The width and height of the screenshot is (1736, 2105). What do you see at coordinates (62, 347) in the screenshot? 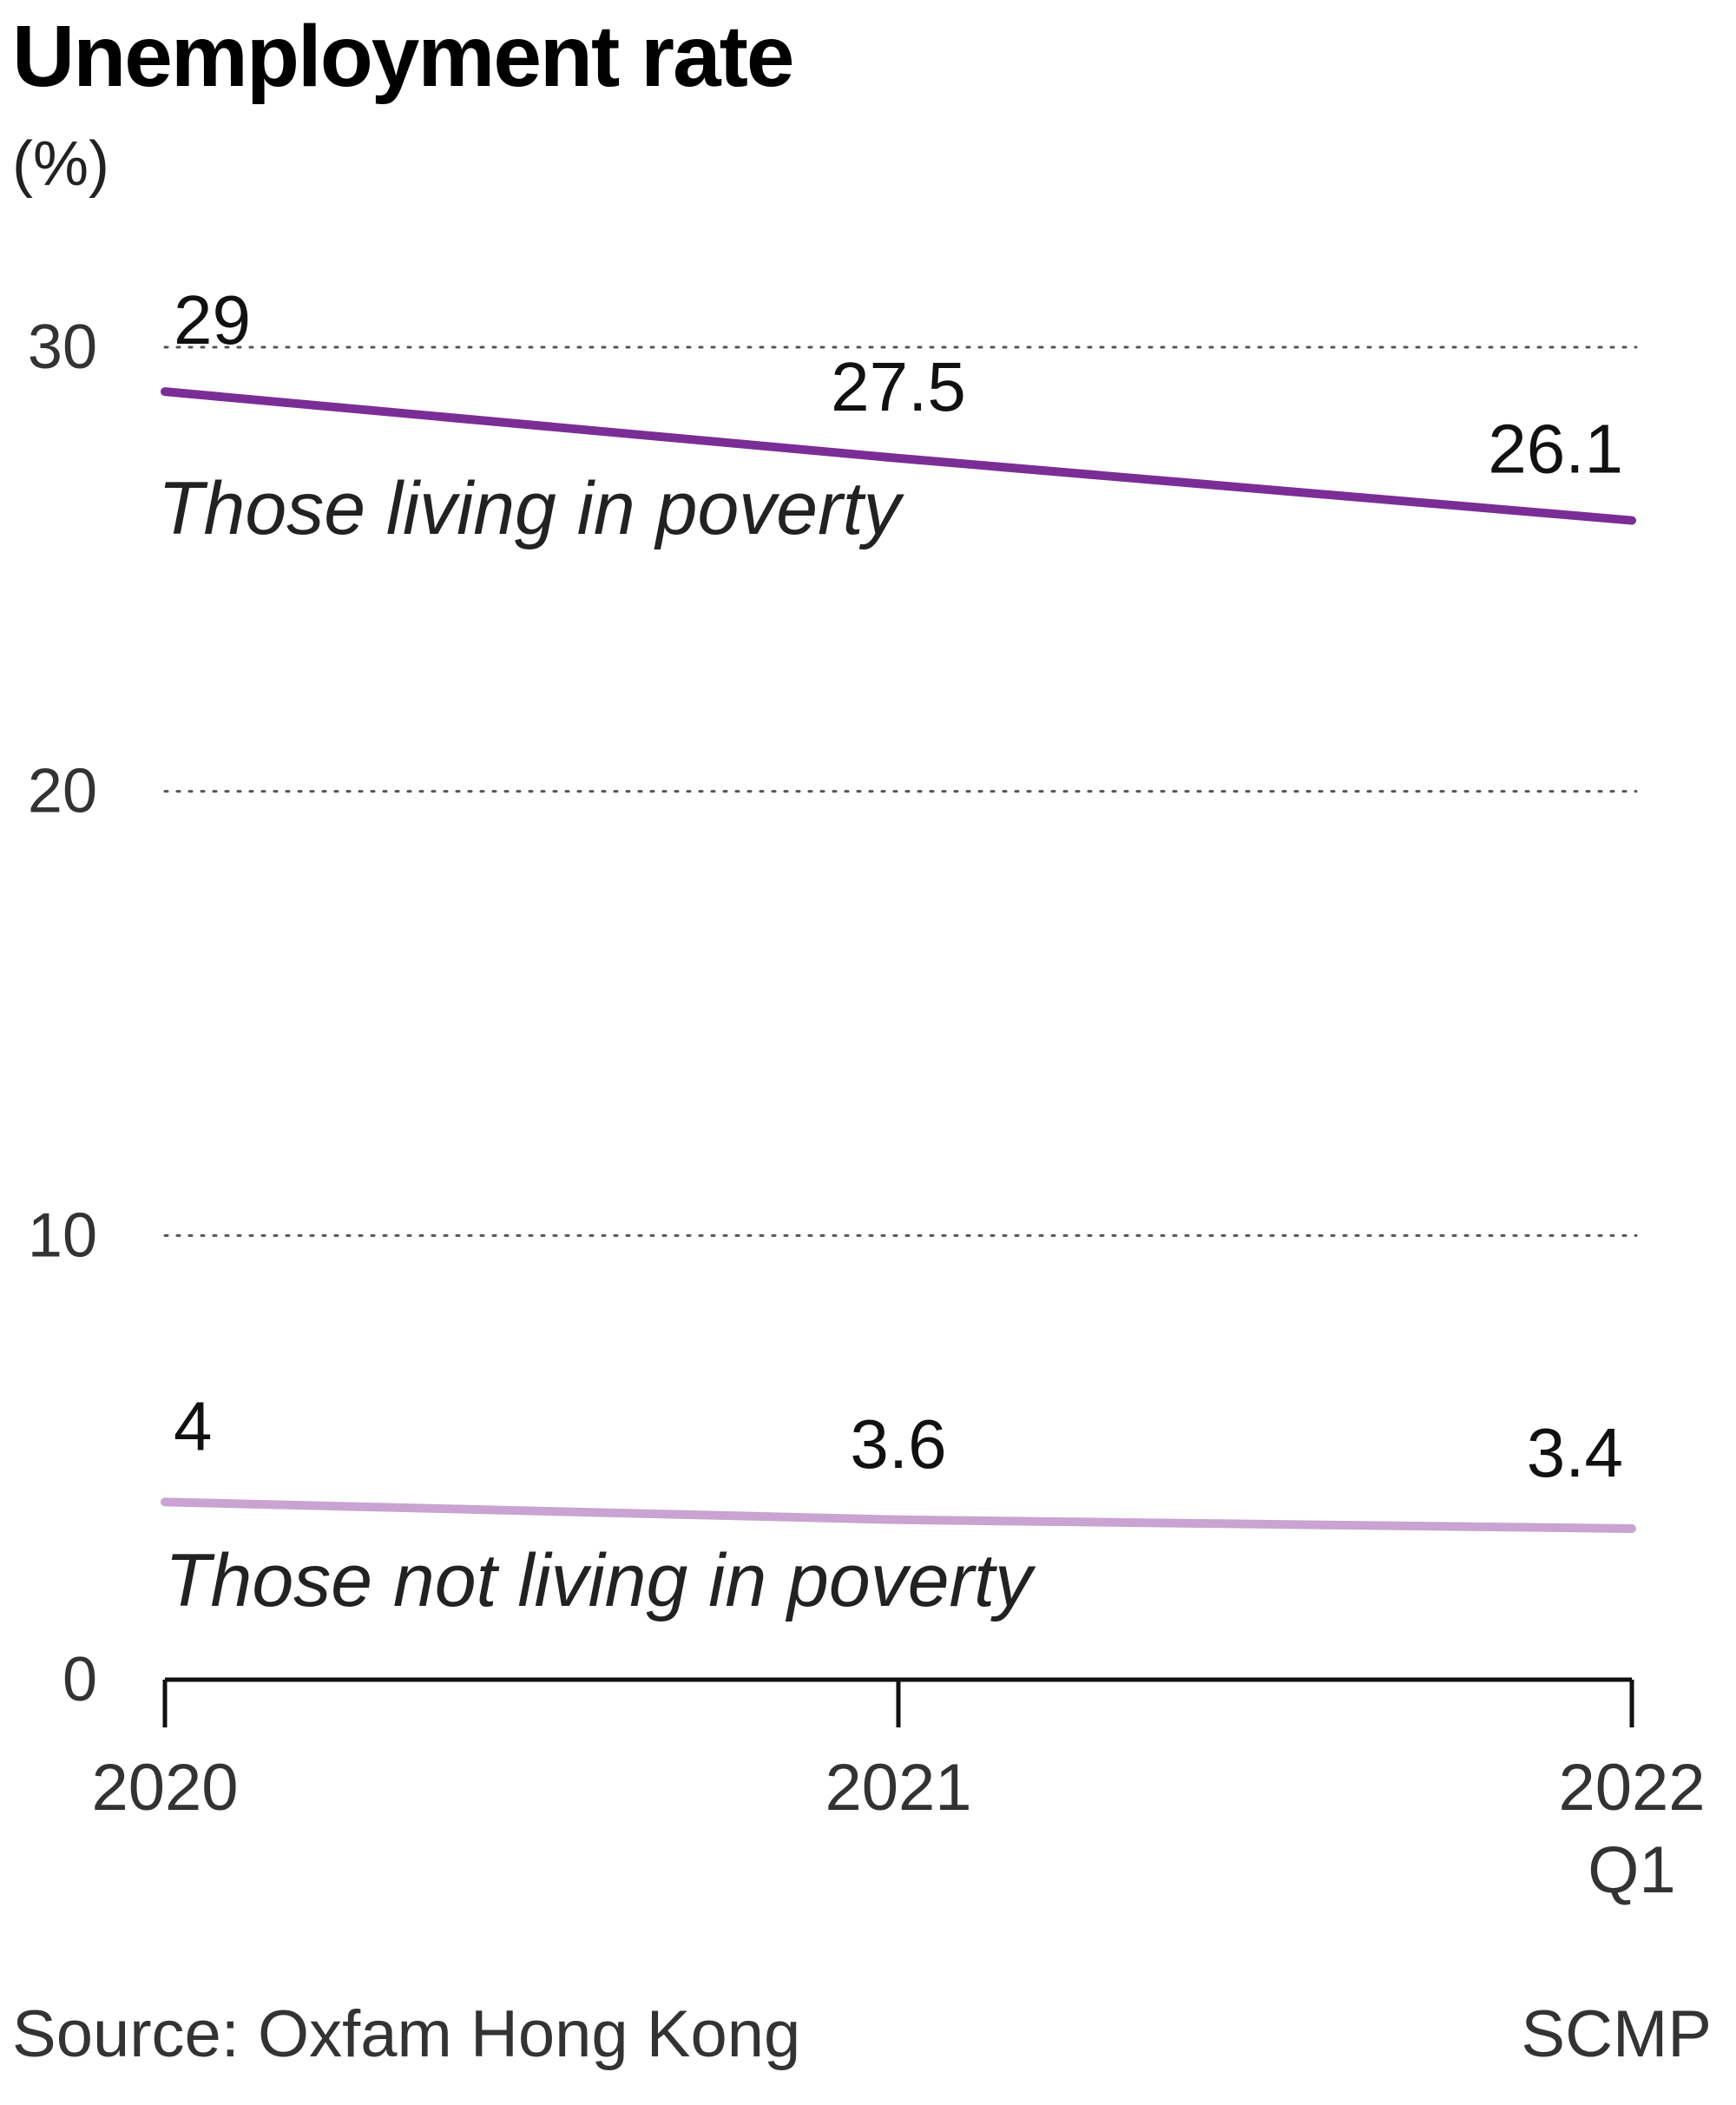
I see `y-tick-label: 30` at bounding box center [62, 347].